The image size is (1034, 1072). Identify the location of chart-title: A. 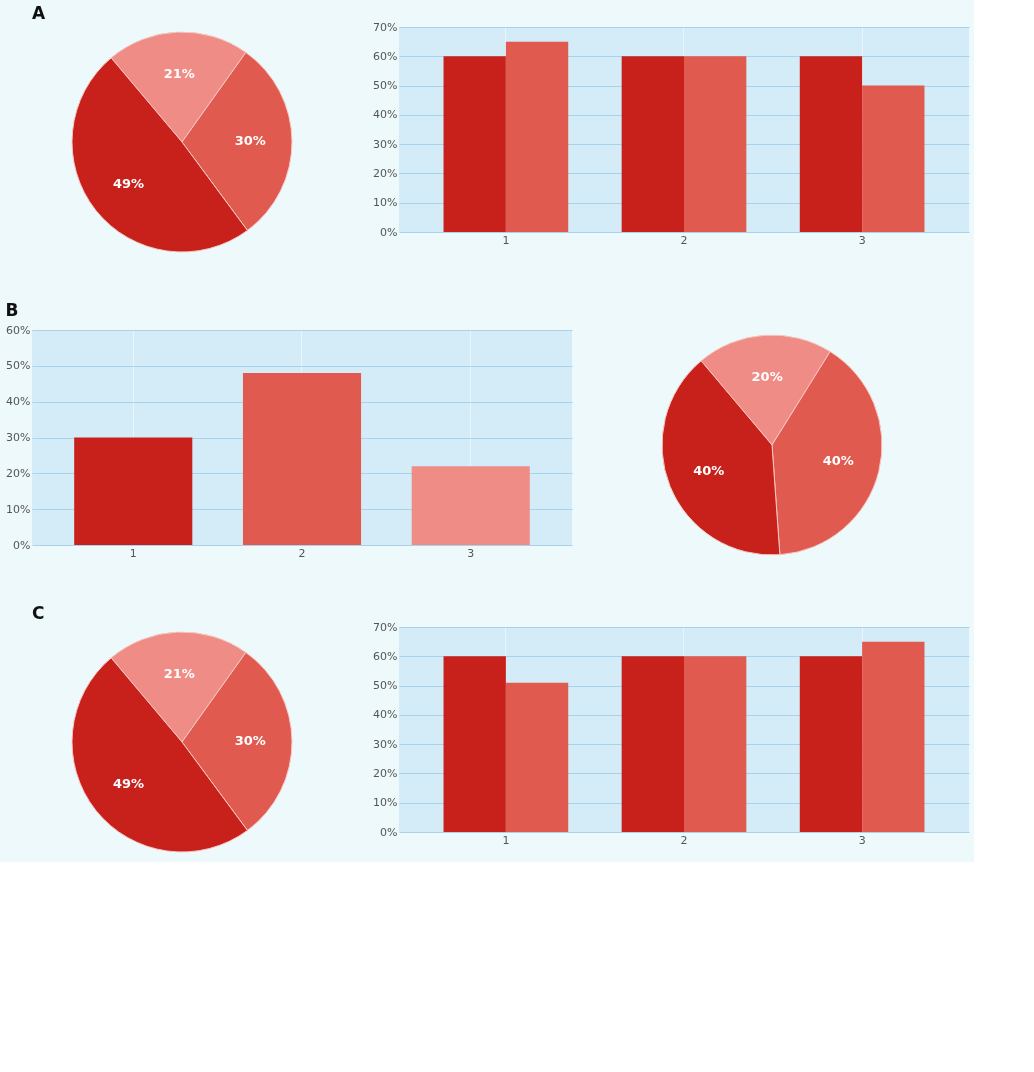
(39, 13).